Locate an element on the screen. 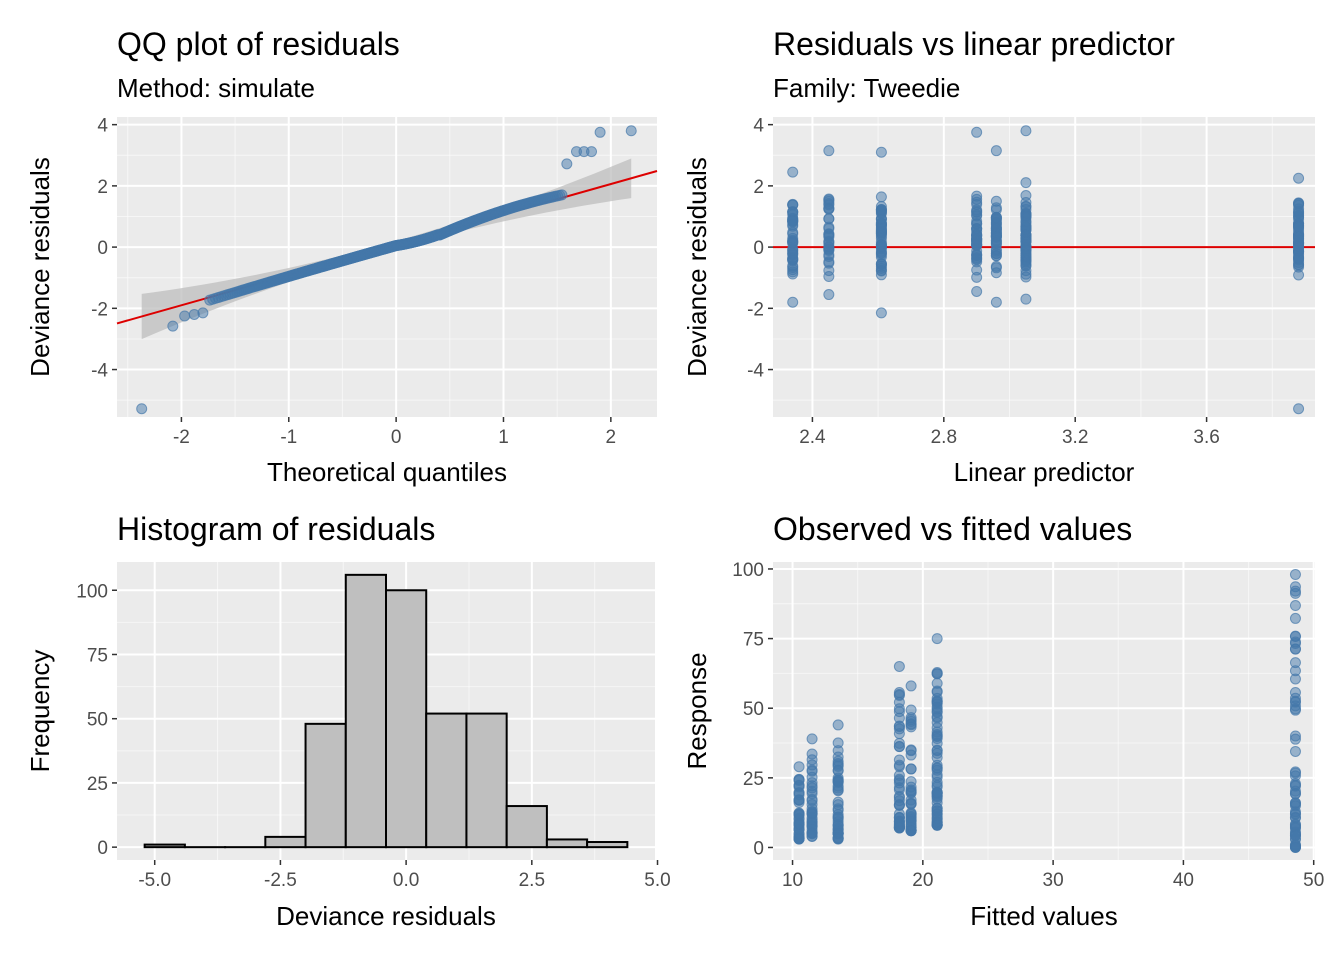 The width and height of the screenshot is (1344, 960). hist-bars is located at coordinates (386, 711).